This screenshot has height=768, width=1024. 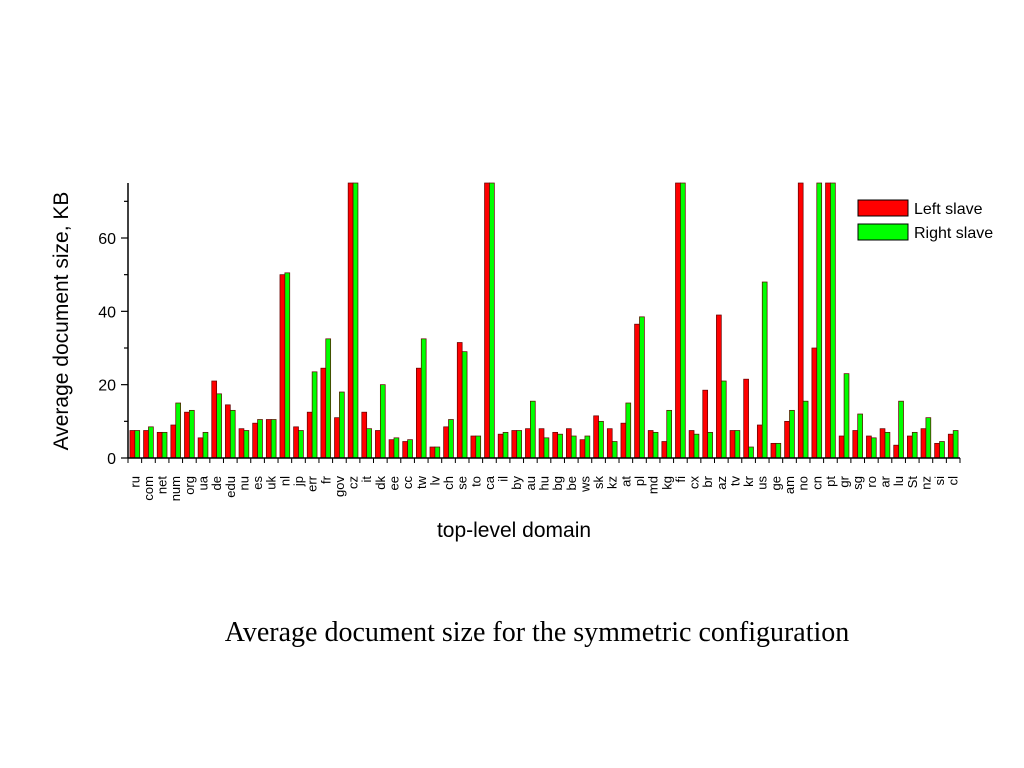 I want to click on y-tick-label-40: 40, so click(x=107, y=312).